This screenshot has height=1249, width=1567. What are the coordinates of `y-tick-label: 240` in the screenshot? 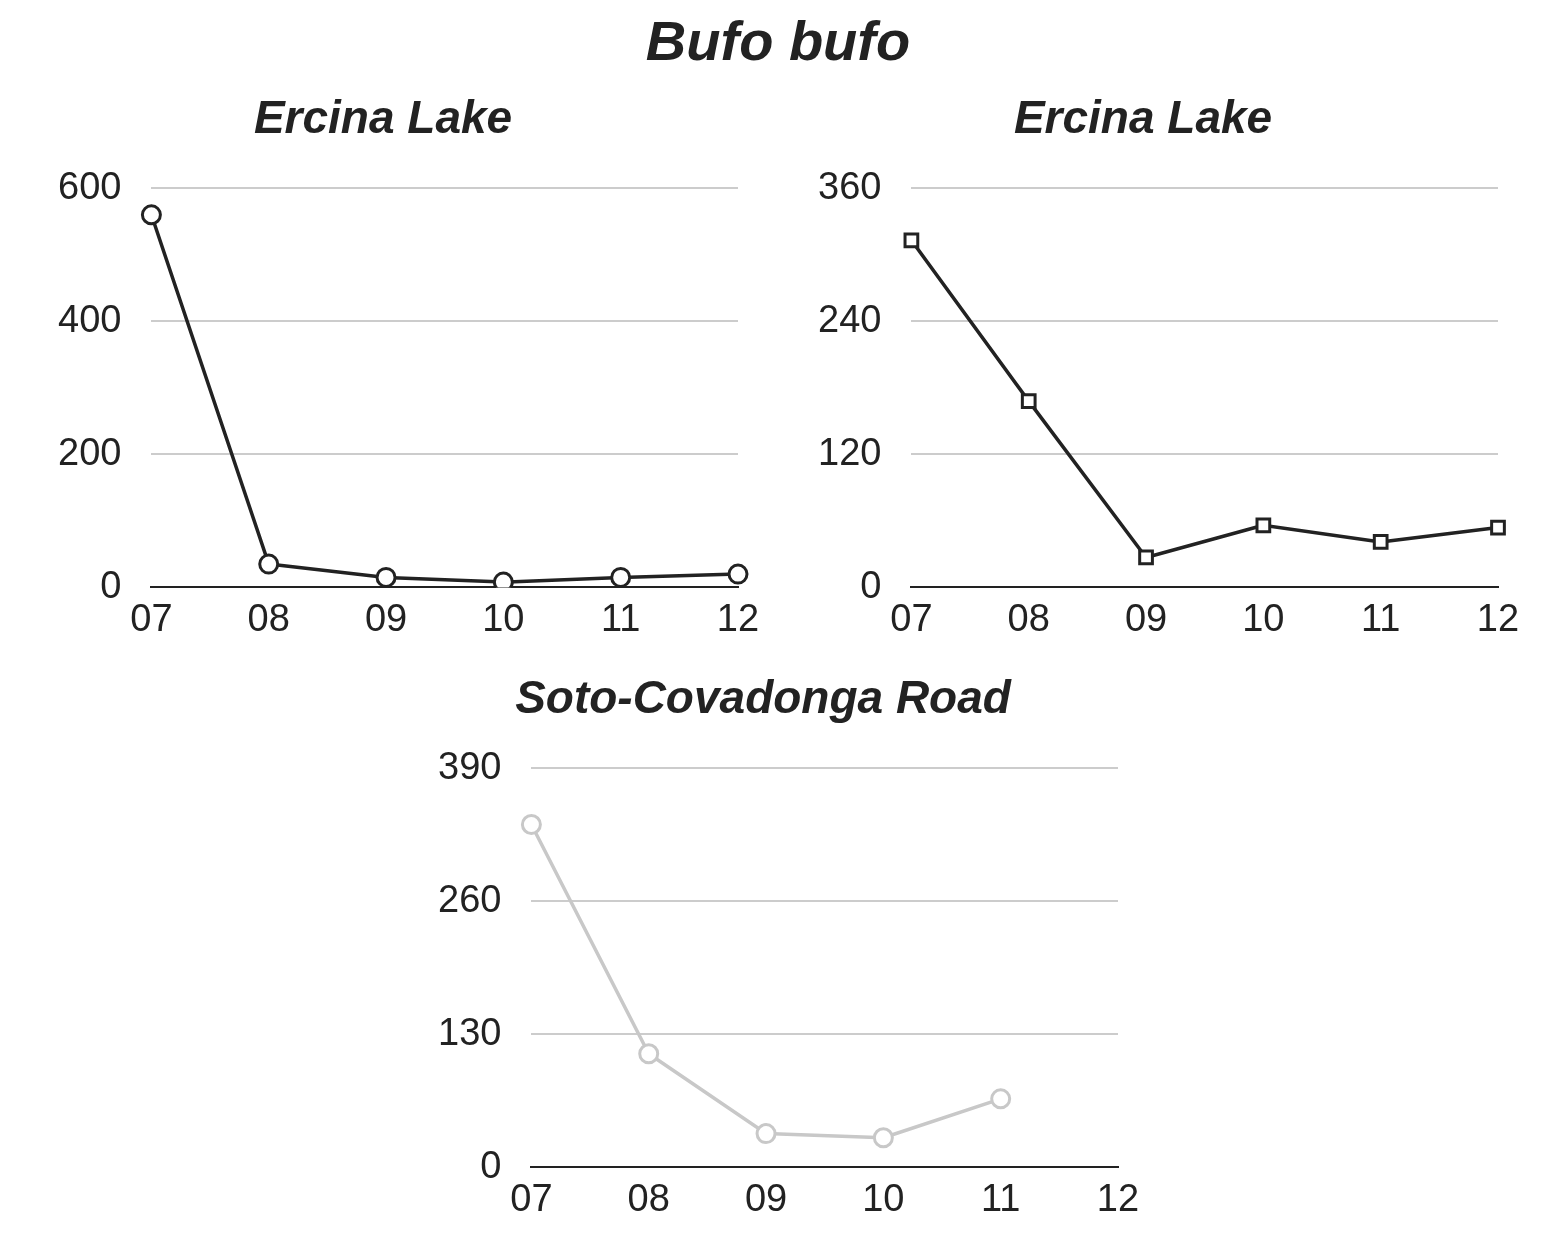 It's located at (850, 318).